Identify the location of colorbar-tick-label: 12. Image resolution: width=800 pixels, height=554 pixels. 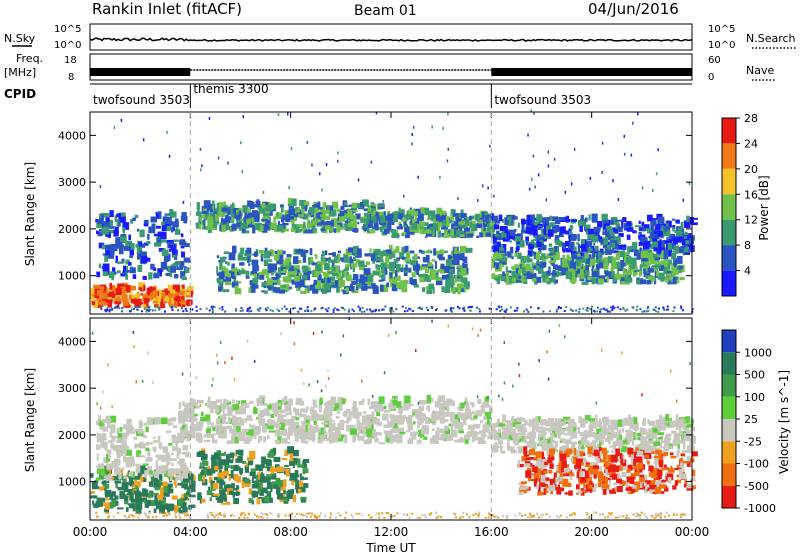
(751, 220).